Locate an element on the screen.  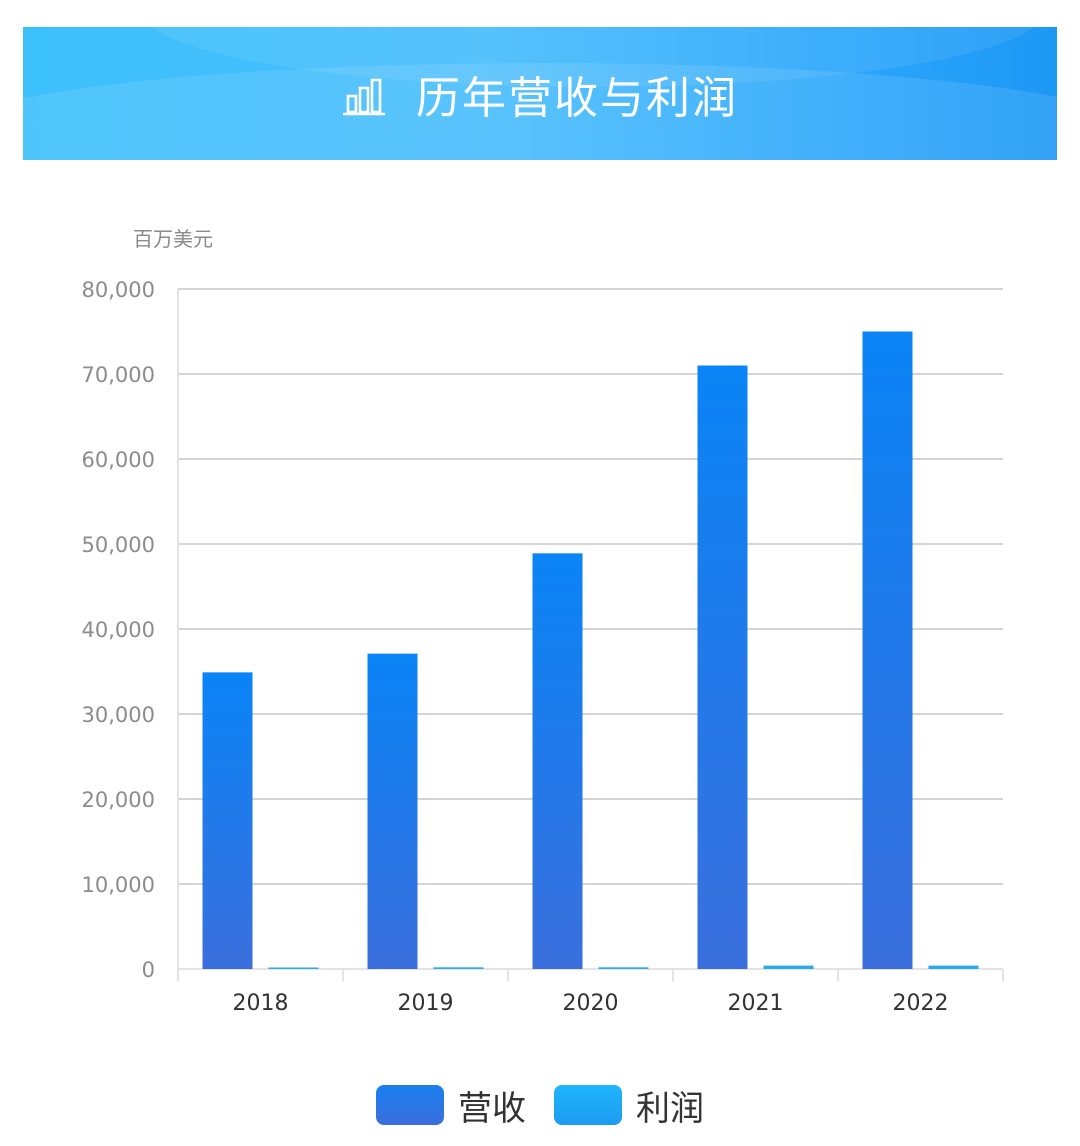
x-tick-label: 2019 is located at coordinates (426, 1003).